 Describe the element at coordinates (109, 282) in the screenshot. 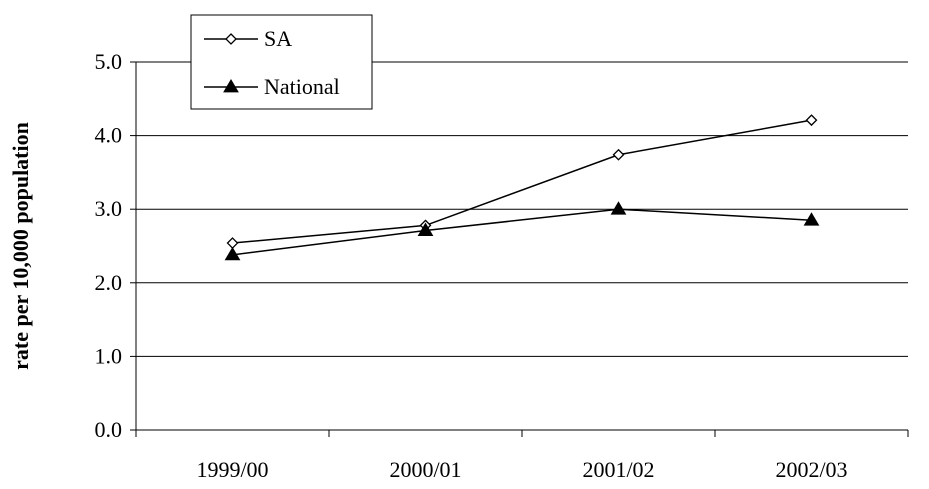

I see `y-tick-label: 2.0` at that location.